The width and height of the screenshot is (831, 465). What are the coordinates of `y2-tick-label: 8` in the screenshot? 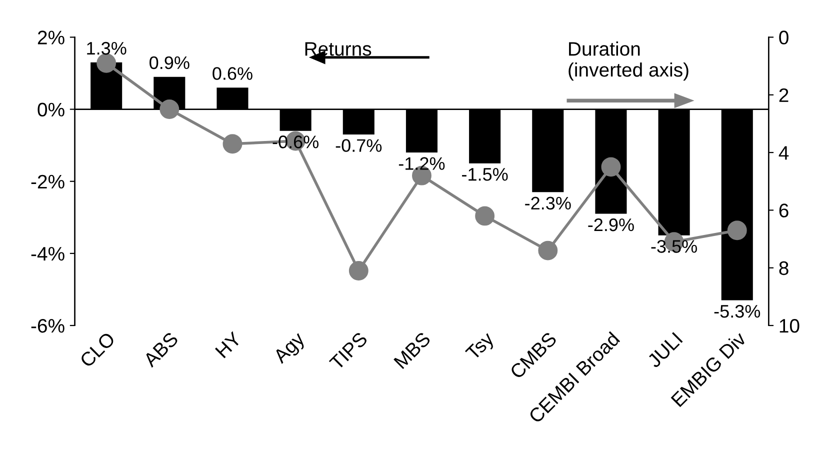 It's located at (783, 268).